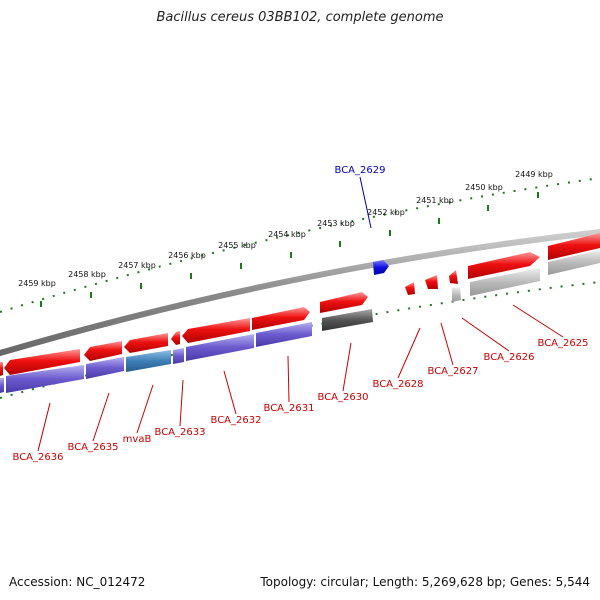 Image resolution: width=600 pixels, height=600 pixels. What do you see at coordinates (534, 174) in the screenshot?
I see `tick-label: 2449 kbp` at bounding box center [534, 174].